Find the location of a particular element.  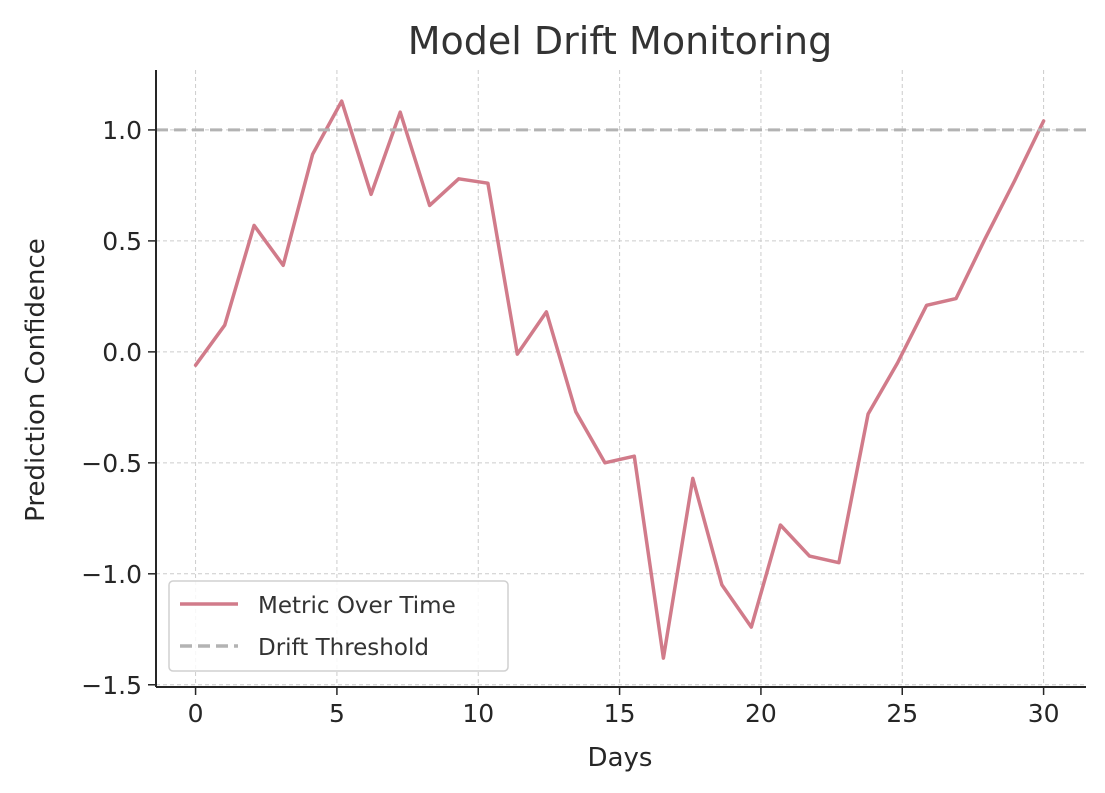

legend: Metric Over Time Drift Threshold is located at coordinates (338, 626).